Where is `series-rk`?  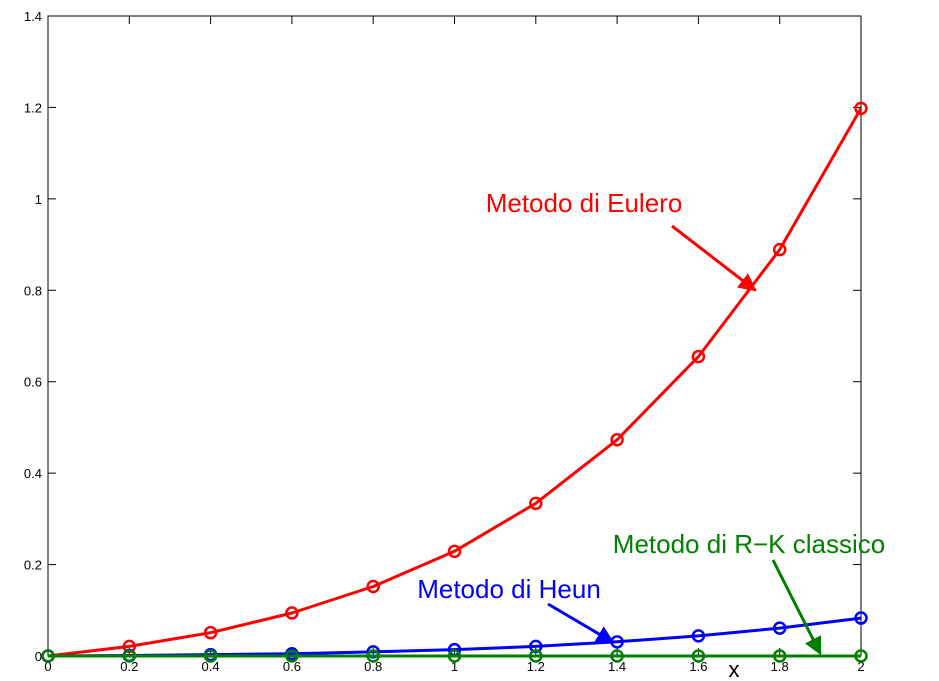
series-rk is located at coordinates (454, 656).